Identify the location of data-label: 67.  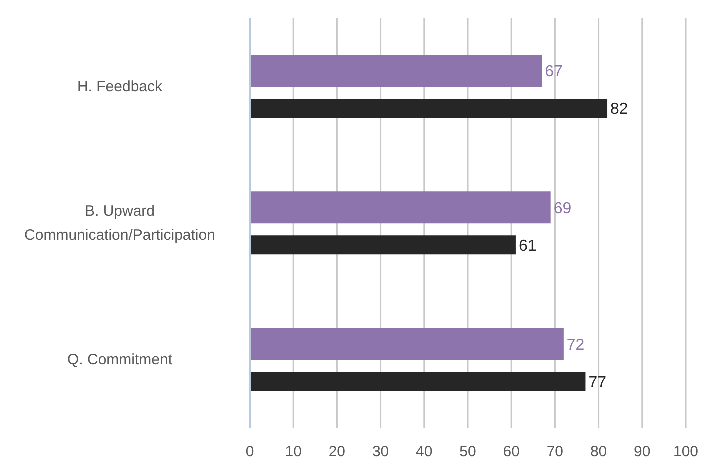
(554, 72).